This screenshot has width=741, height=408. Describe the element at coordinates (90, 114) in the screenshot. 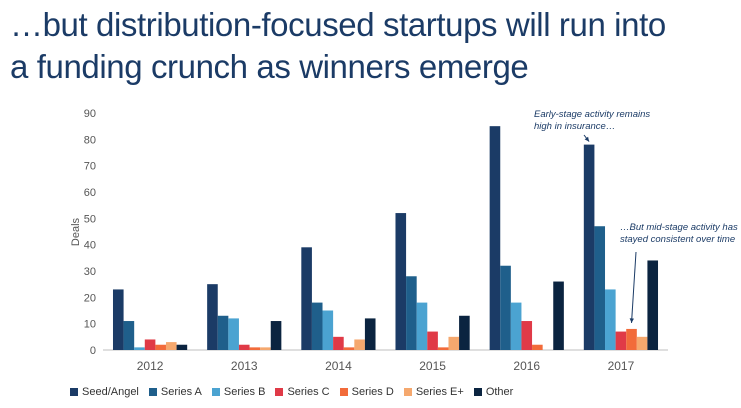

I see `y-tick-label: 90` at that location.